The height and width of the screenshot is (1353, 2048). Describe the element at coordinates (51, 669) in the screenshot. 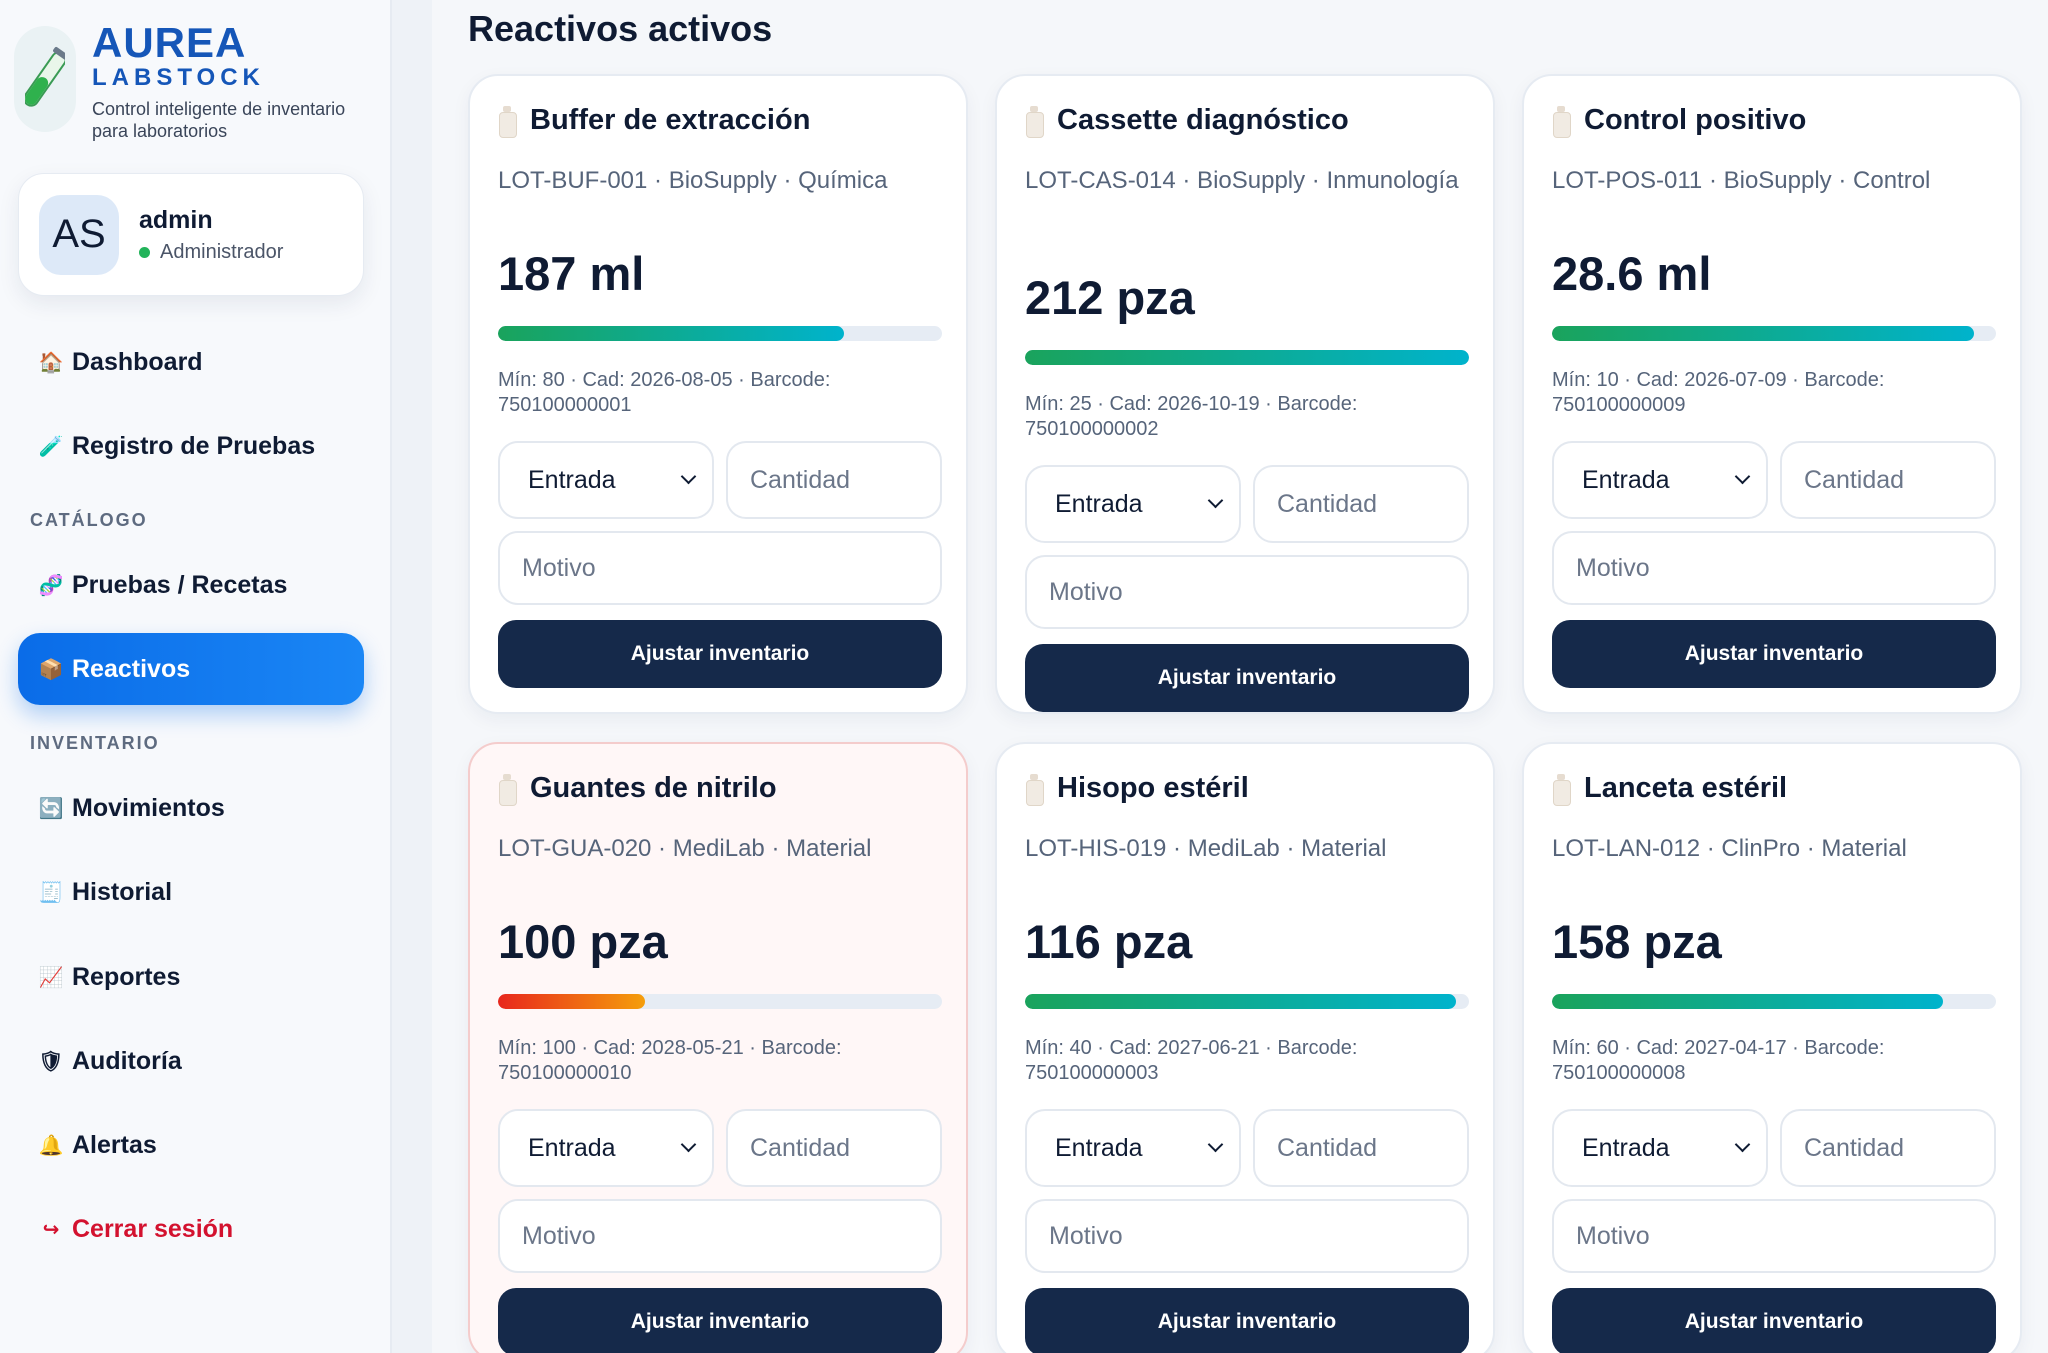

I see `package-icon: 📦` at that location.